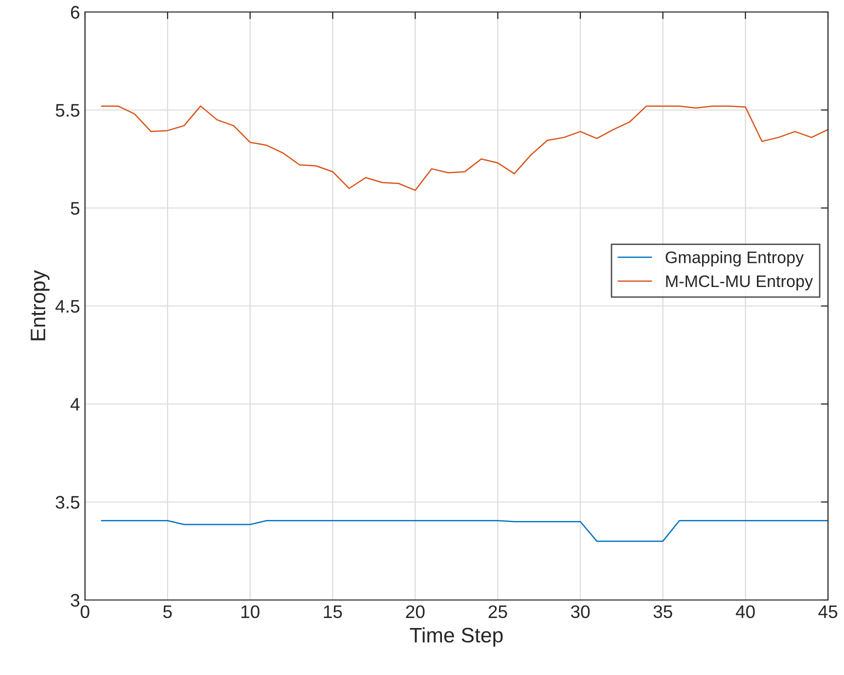 The height and width of the screenshot is (675, 844). I want to click on x-tick-label: 25, so click(498, 611).